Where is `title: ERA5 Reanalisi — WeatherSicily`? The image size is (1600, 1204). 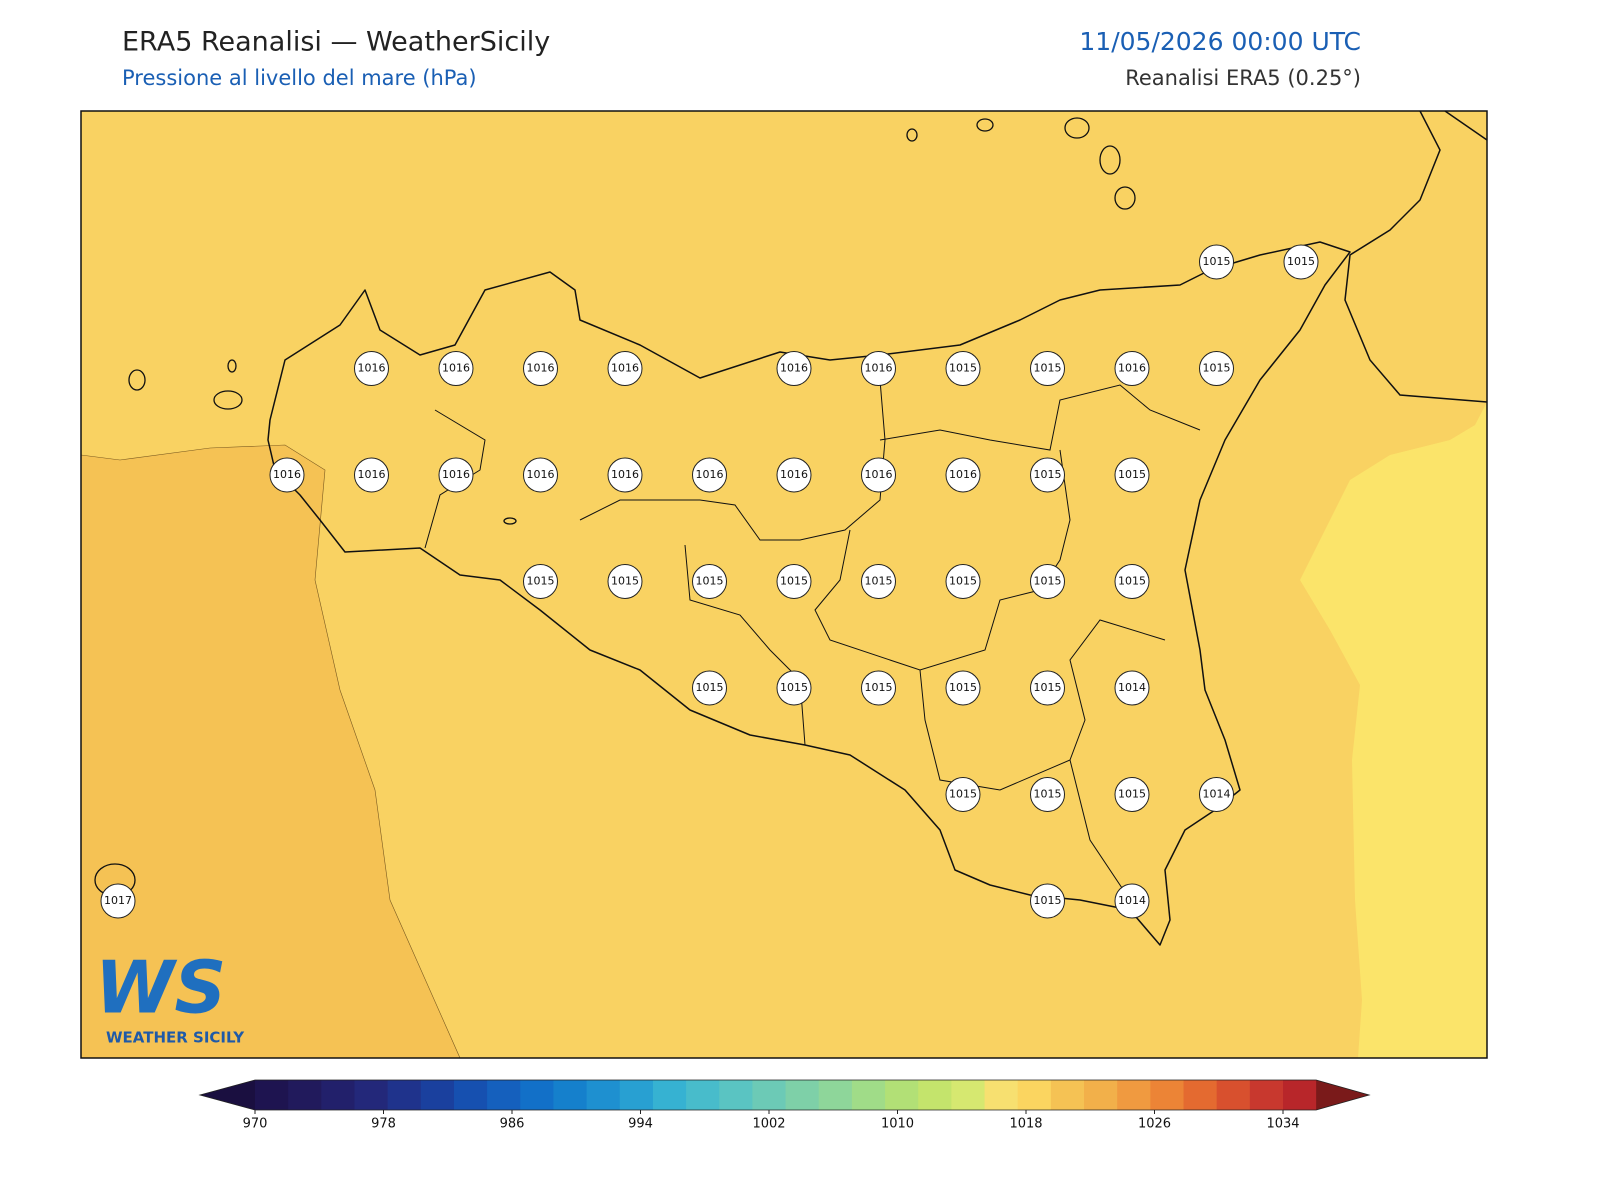
title: ERA5 Reanalisi — WeatherSicily is located at coordinates (336, 42).